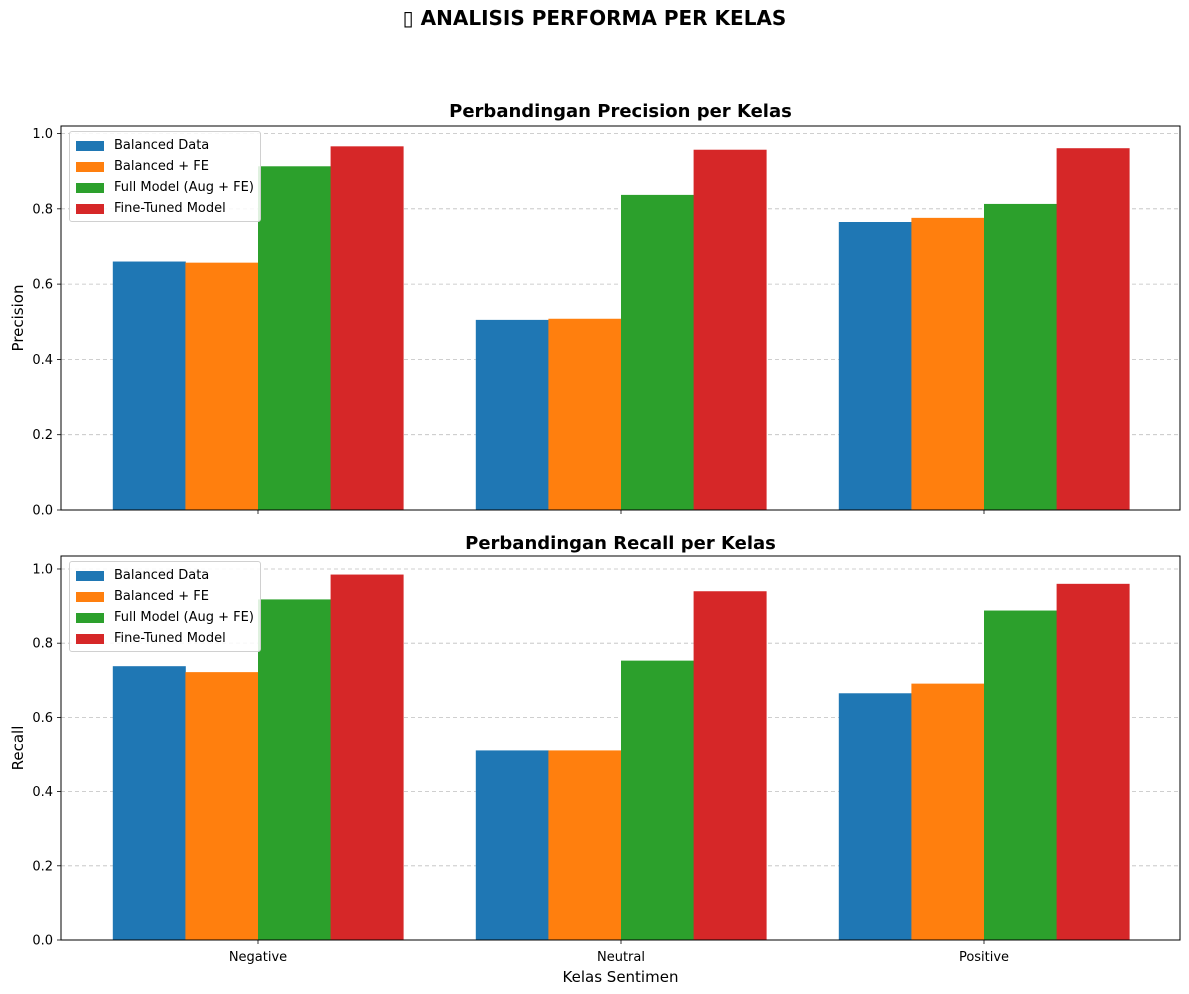 The height and width of the screenshot is (994, 1189). What do you see at coordinates (594, 18) in the screenshot?
I see `figure-title: ▯ ANALISIS PERFORMA PER KELAS` at bounding box center [594, 18].